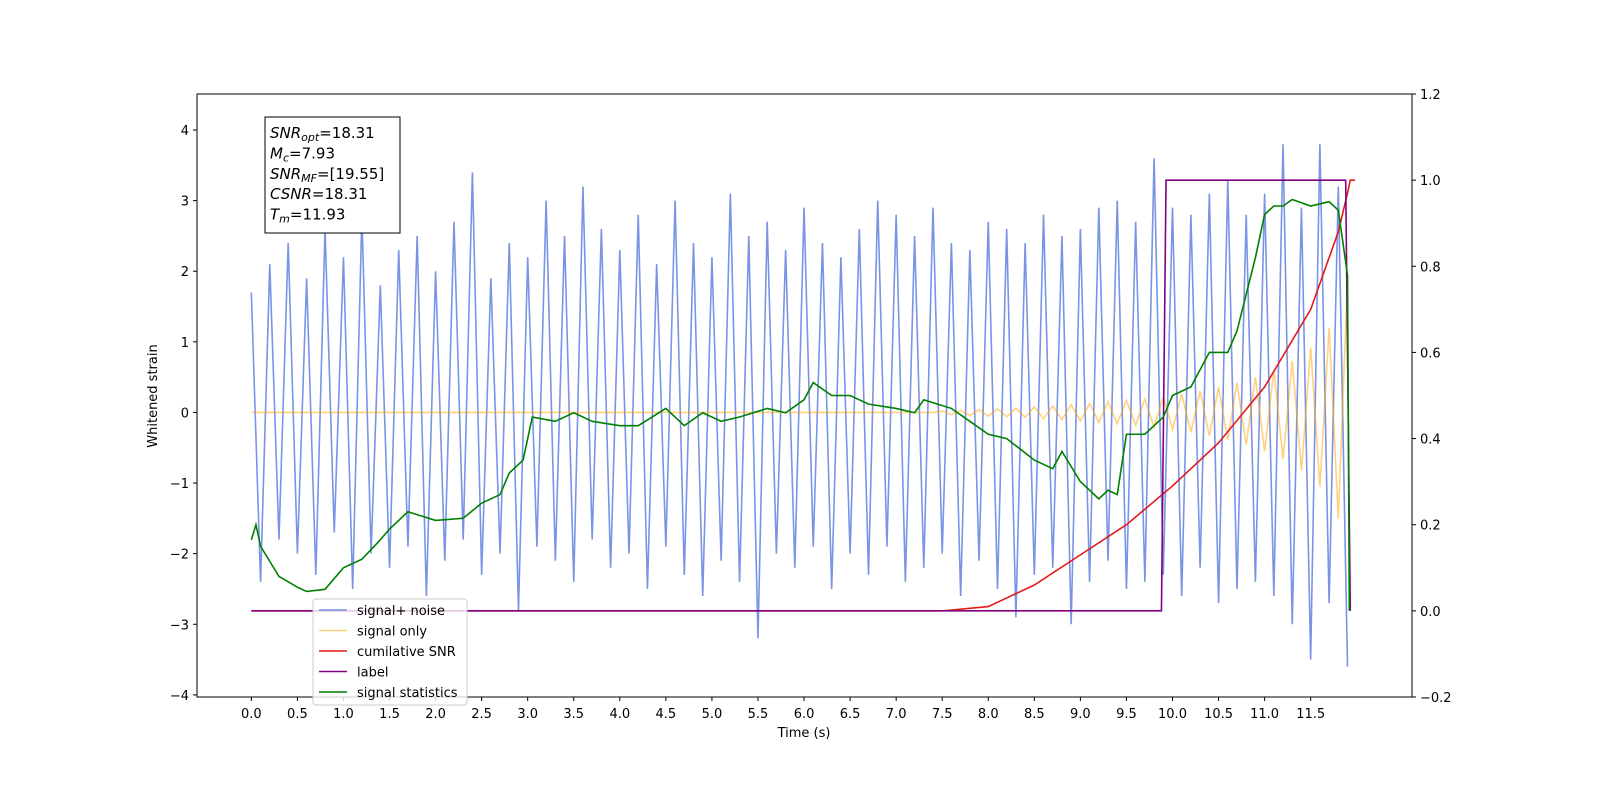  What do you see at coordinates (310, 137) in the screenshot?
I see `annotation-subscript: opt` at bounding box center [310, 137].